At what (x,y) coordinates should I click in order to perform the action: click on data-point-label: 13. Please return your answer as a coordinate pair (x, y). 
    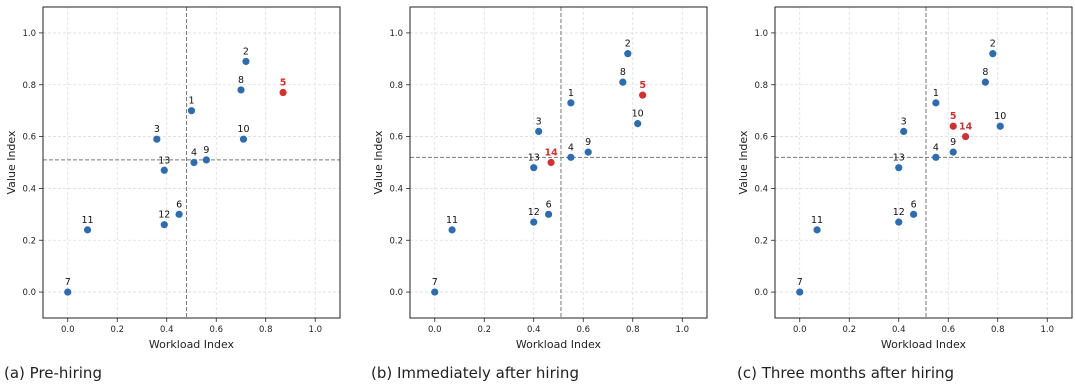
    Looking at the image, I should click on (164, 160).